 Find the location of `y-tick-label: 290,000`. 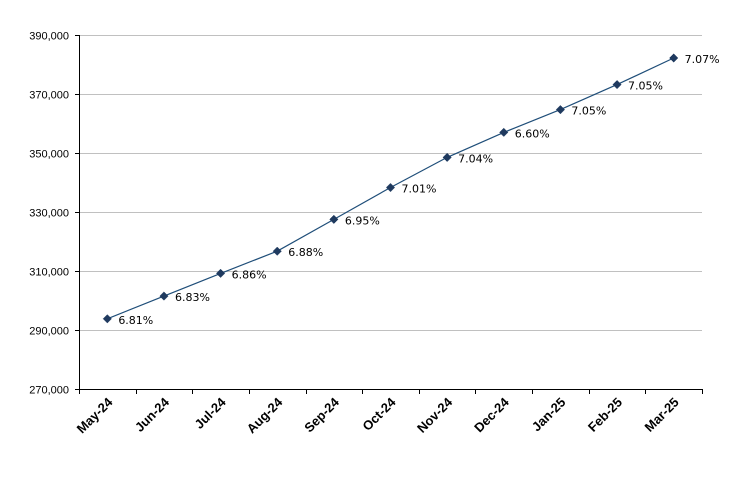

y-tick-label: 290,000 is located at coordinates (49, 332).